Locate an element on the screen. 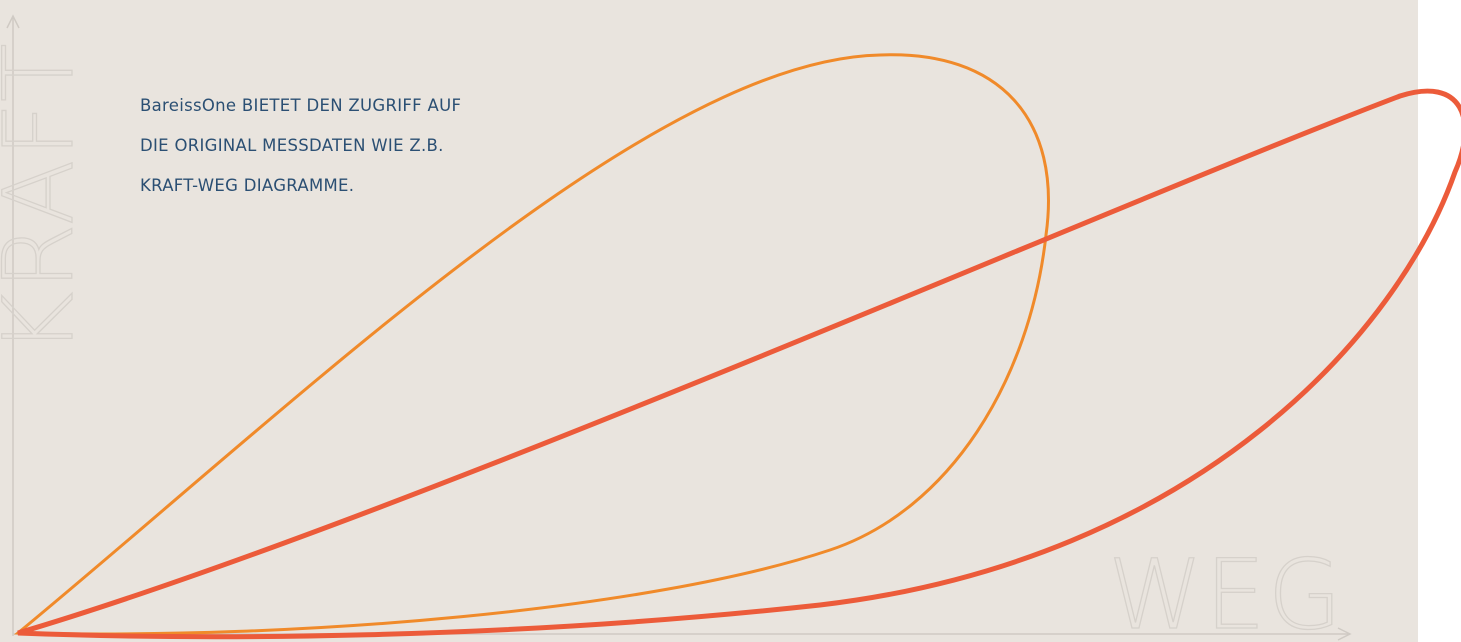  intro-line: DIE ORIGINAL MESSDATEN WIE Z.B. is located at coordinates (292, 145).